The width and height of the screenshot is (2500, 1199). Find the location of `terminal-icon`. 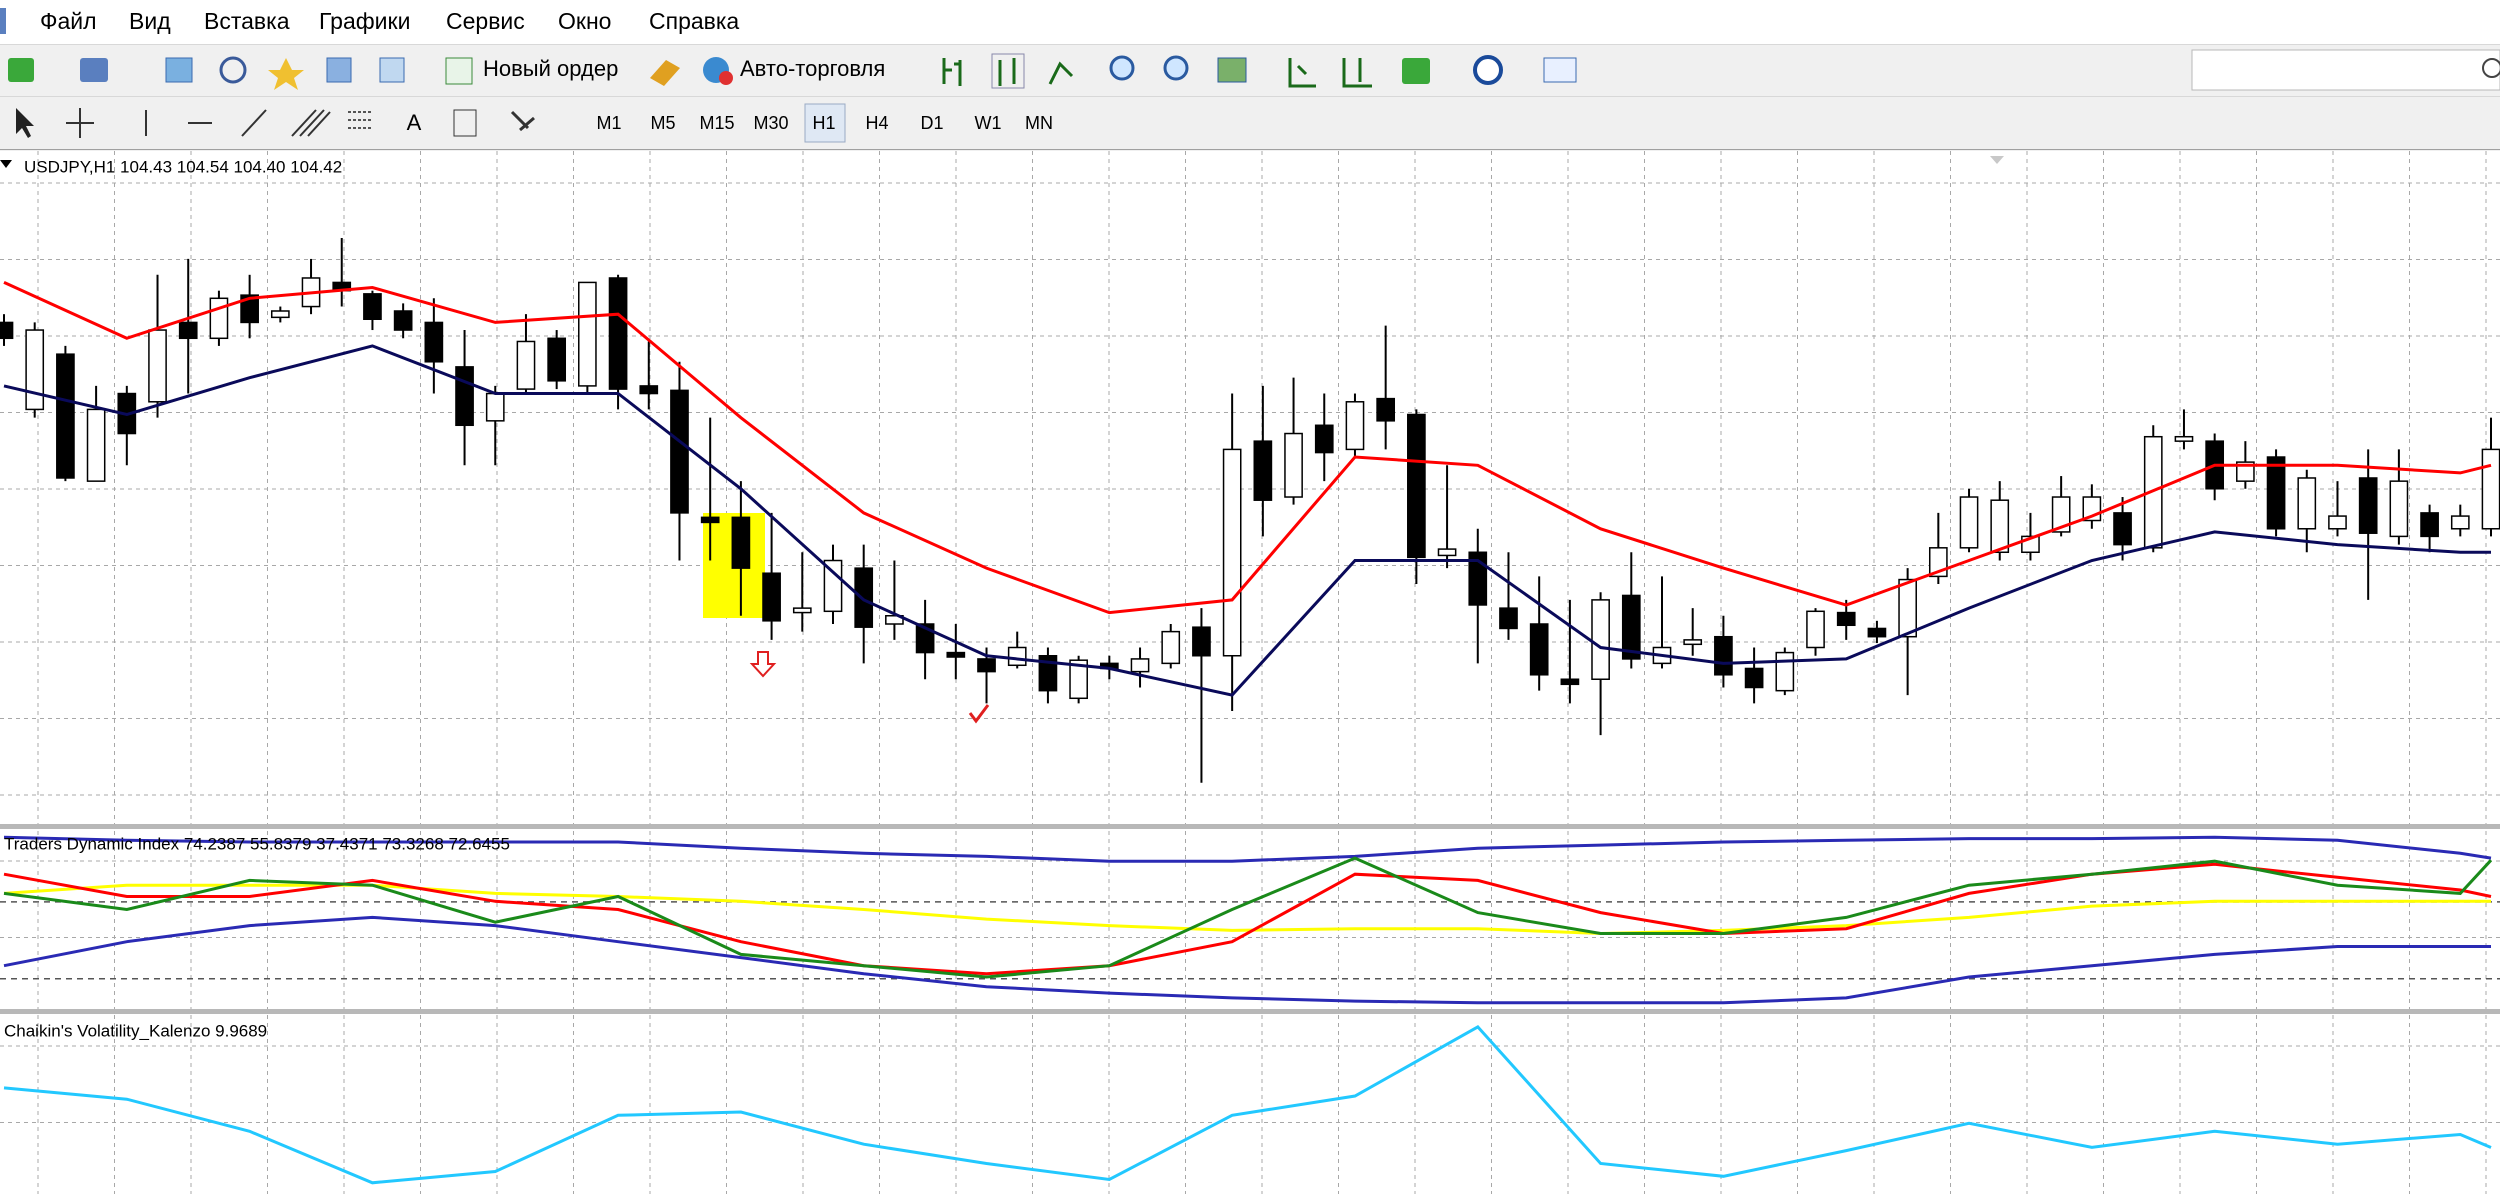

terminal-icon is located at coordinates (339, 70).